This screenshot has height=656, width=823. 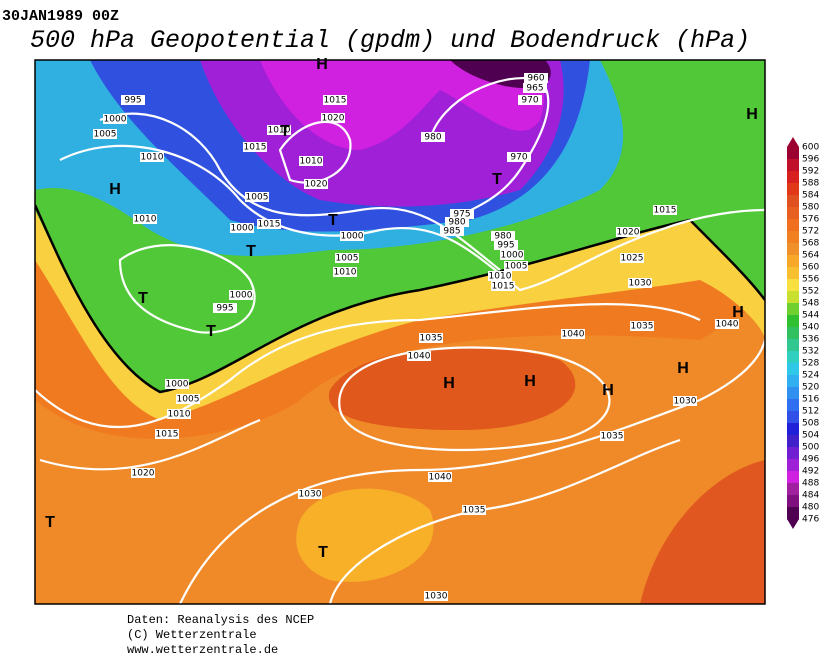 What do you see at coordinates (632, 259) in the screenshot?
I see `isobar-label: 1025` at bounding box center [632, 259].